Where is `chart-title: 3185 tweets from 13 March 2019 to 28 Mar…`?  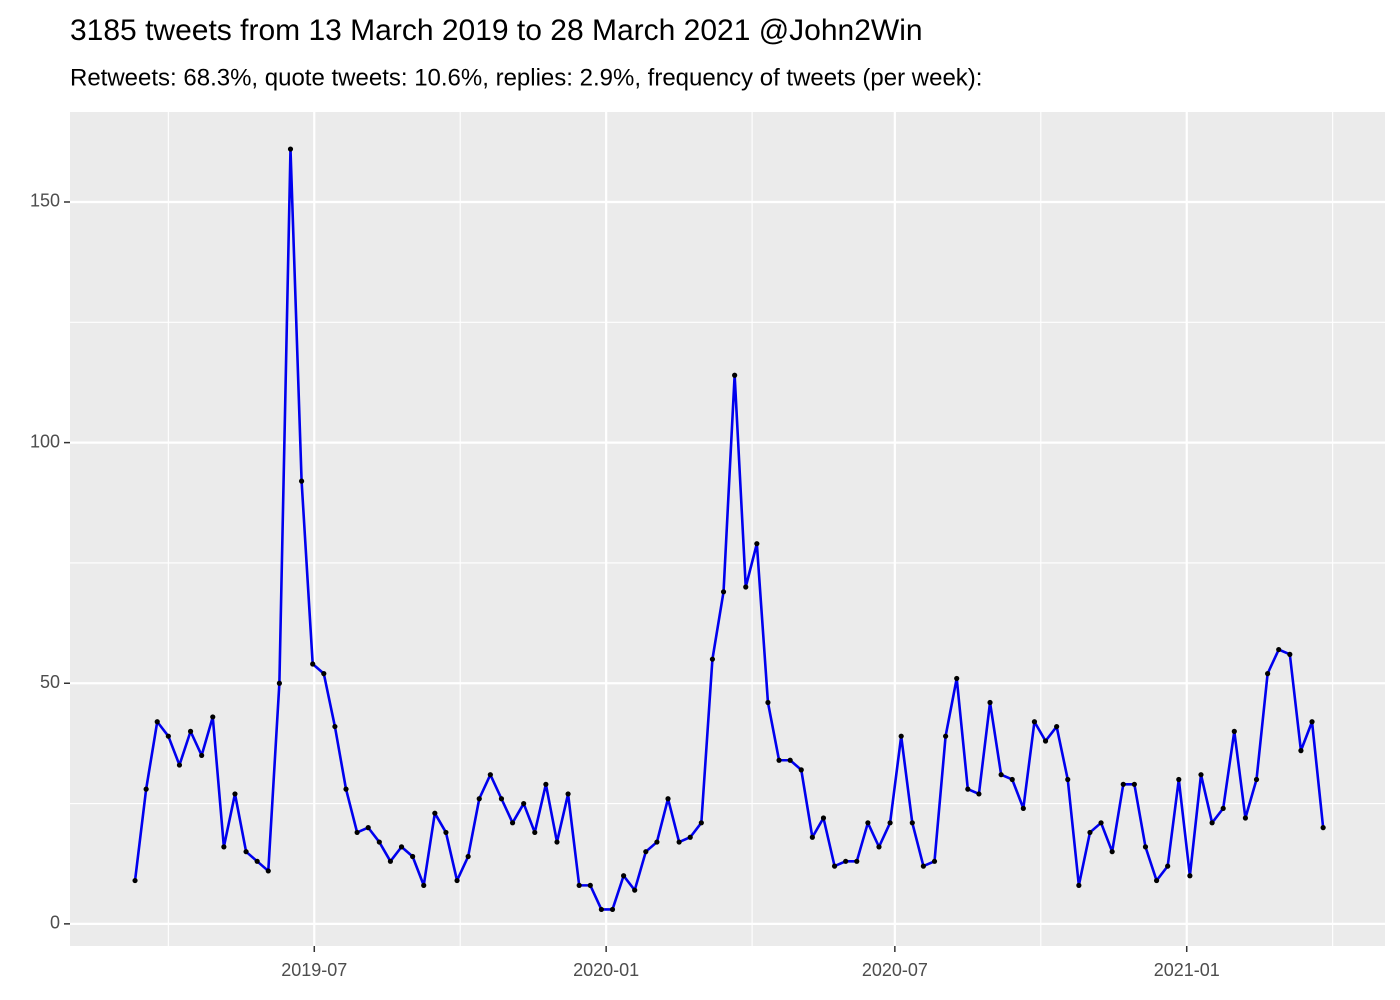 chart-title: 3185 tweets from 13 March 2019 to 28 Mar… is located at coordinates (496, 30).